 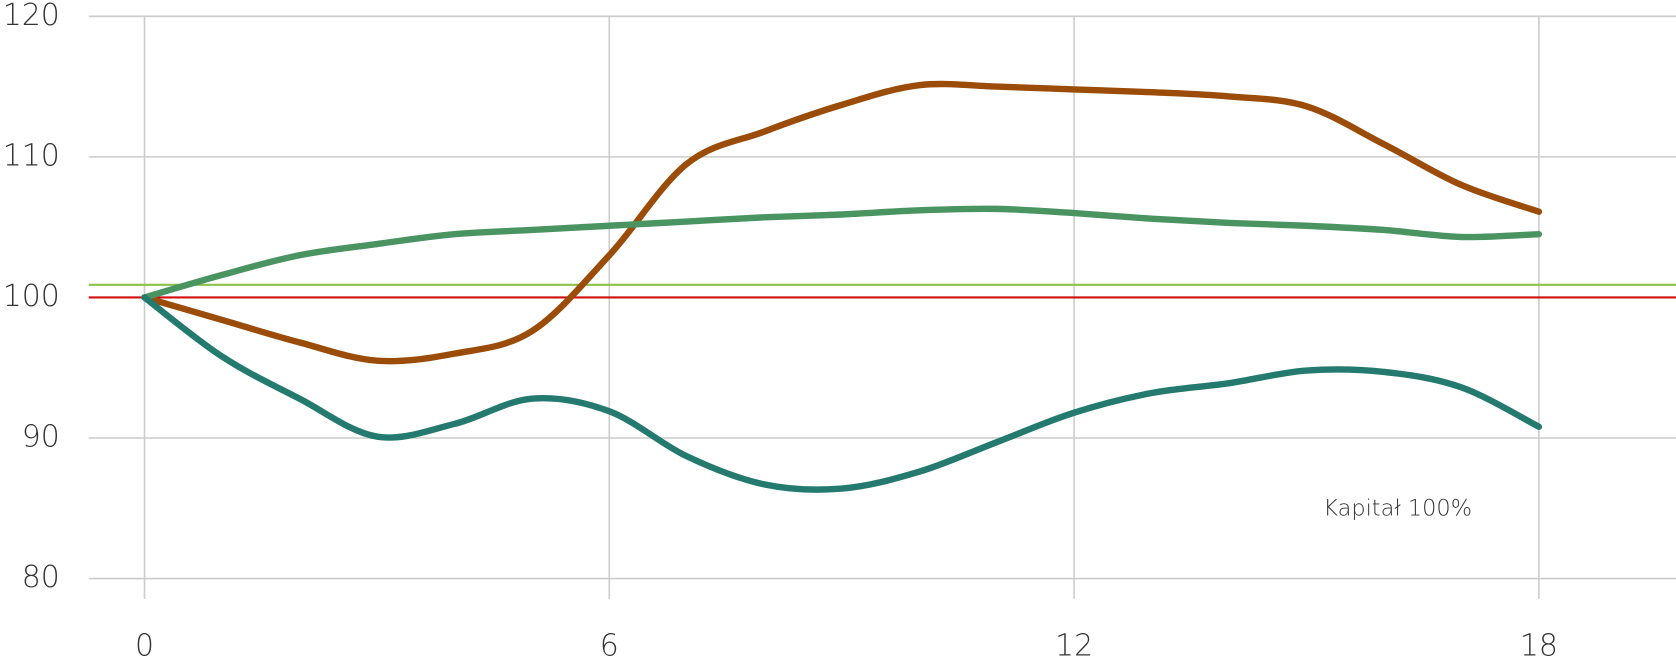 What do you see at coordinates (609, 643) in the screenshot?
I see `x-tick-label: 6` at bounding box center [609, 643].